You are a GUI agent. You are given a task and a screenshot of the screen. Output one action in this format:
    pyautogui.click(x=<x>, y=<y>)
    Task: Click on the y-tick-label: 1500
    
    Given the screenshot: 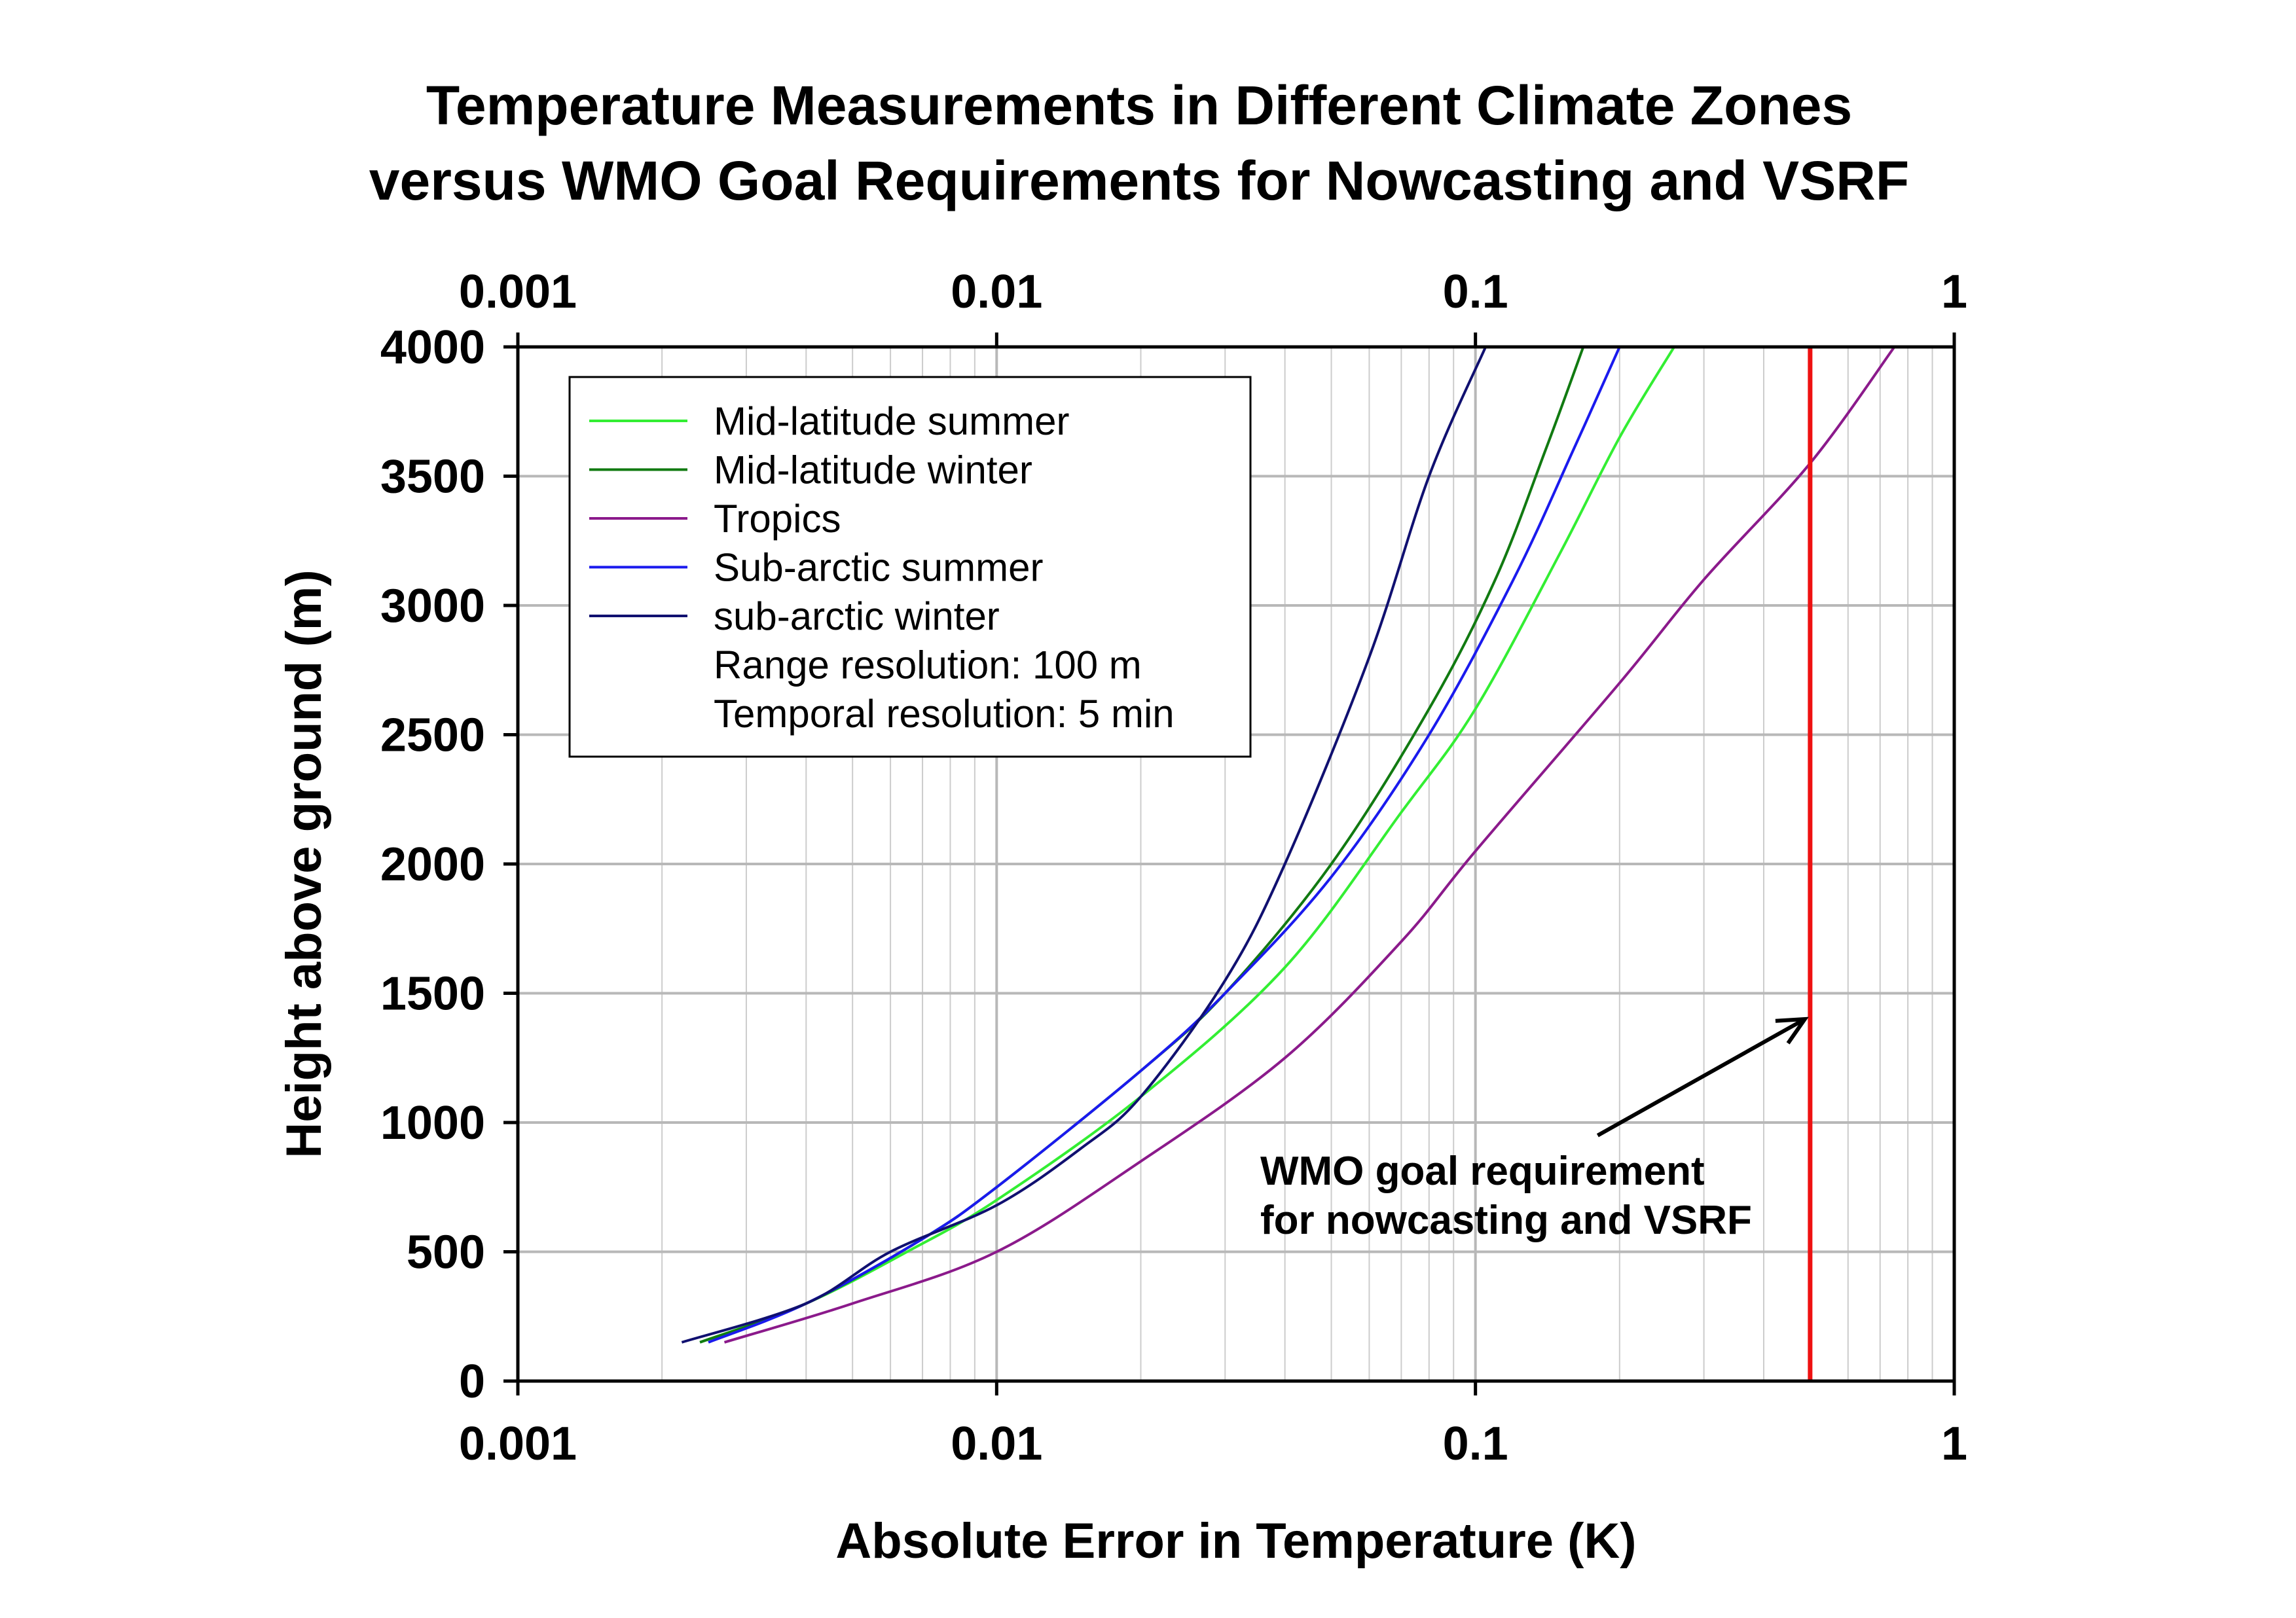 What is the action you would take?
    pyautogui.click(x=432, y=994)
    